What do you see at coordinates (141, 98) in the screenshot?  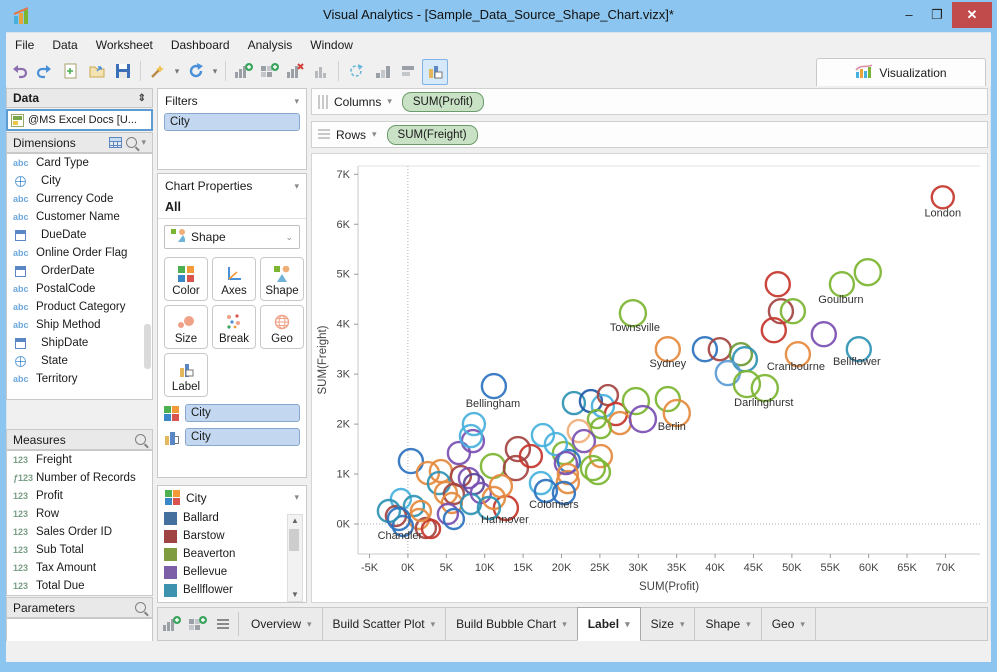 I see `collapse-icon: ⇕` at bounding box center [141, 98].